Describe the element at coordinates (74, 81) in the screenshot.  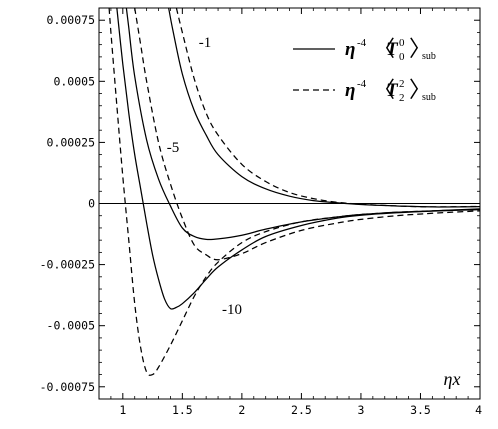
I see `y-tick-label: 0.0005` at that location.